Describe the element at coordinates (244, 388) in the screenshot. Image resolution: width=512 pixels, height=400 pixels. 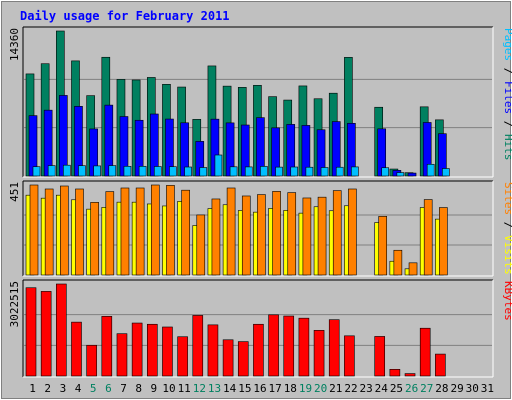
I see `x-tick-label: 15` at that location.